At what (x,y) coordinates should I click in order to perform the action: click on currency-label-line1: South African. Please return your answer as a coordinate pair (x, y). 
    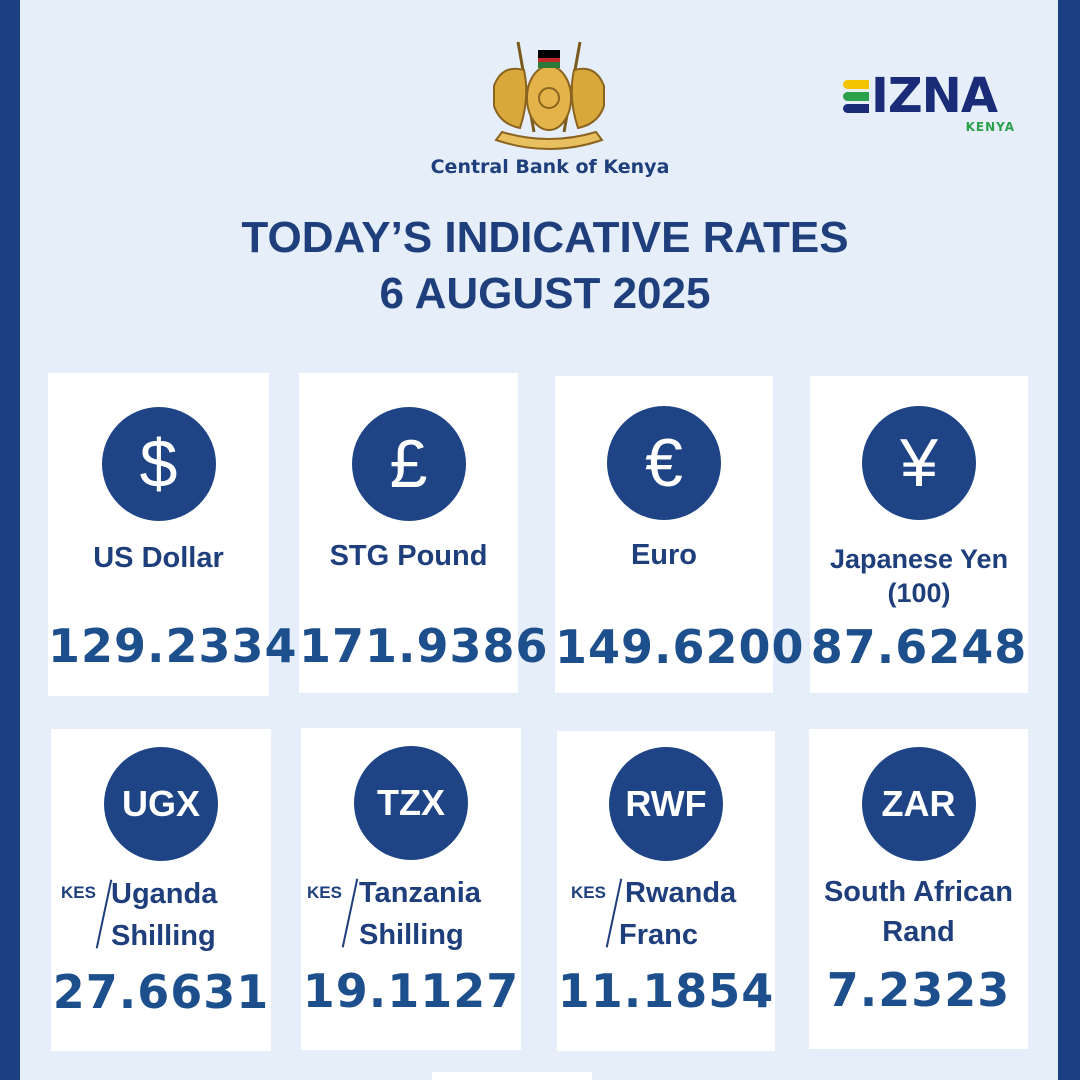
    Looking at the image, I should click on (918, 892).